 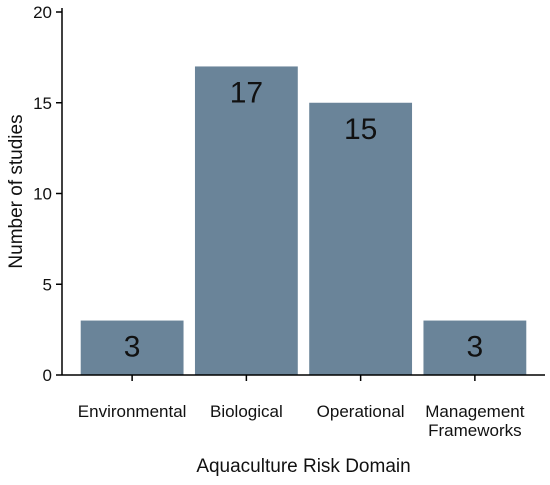 What do you see at coordinates (360, 129) in the screenshot?
I see `data-label-2: 15` at bounding box center [360, 129].